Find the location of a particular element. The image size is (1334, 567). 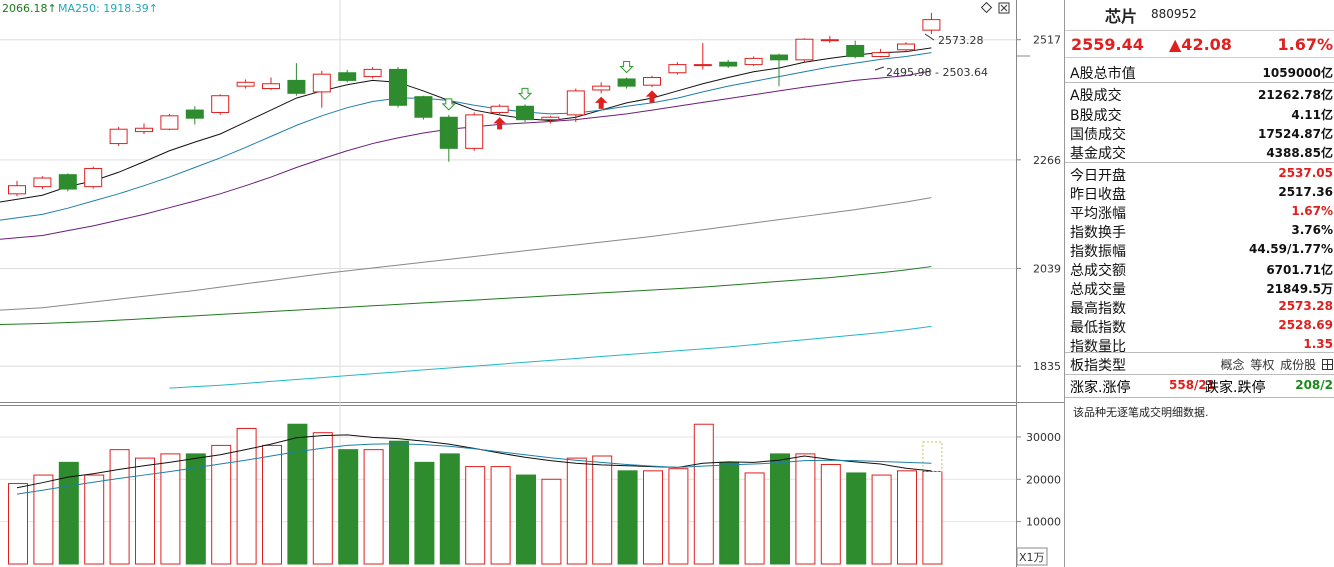

buy-arrow-icon is located at coordinates (499, 123).